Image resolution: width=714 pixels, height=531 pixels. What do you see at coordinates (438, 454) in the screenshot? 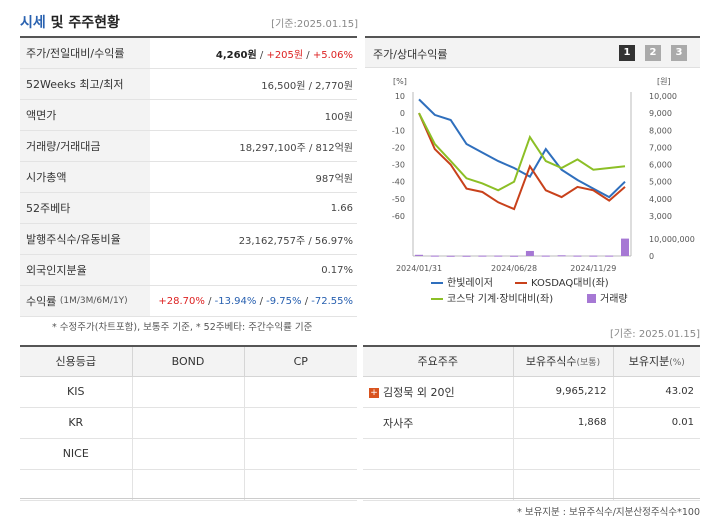
I see `holder-name-cell` at bounding box center [438, 454].